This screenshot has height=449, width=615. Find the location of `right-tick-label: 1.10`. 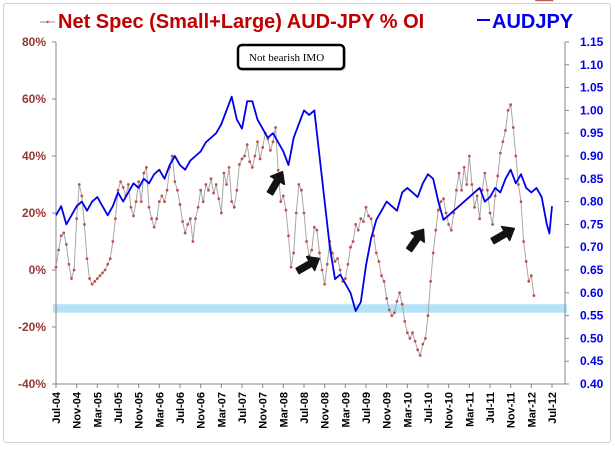

right-tick-label: 1.10 is located at coordinates (592, 65).